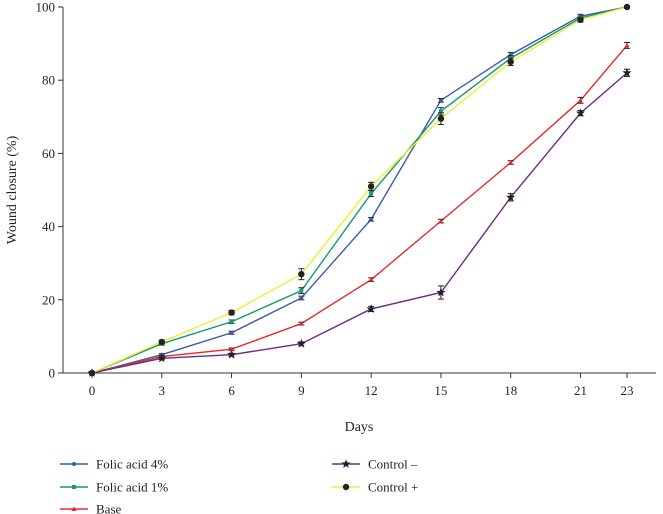 This screenshot has width=663, height=514. Describe the element at coordinates (346, 463) in the screenshot. I see `legend-marker-control-minus` at that location.